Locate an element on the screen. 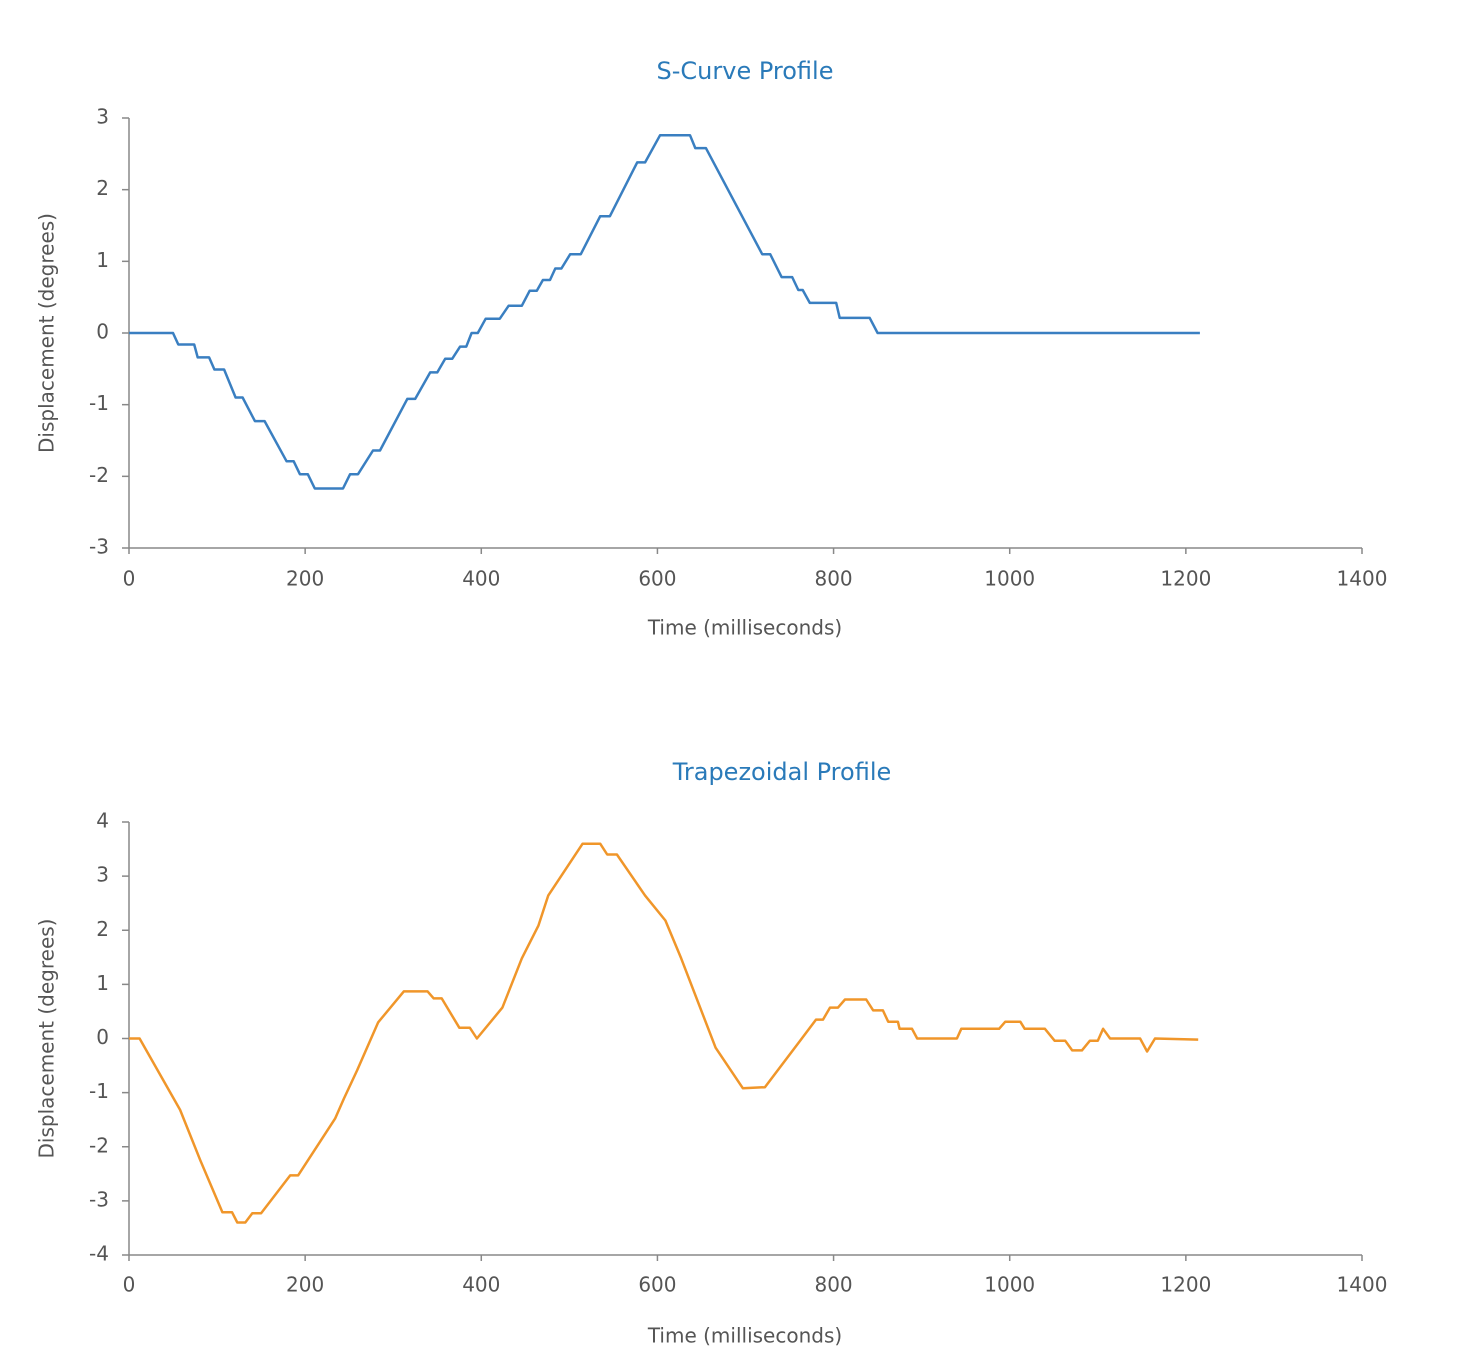 Image resolution: width=1466 pixels, height=1354 pixels. chart-title: Trapezoidal Profile is located at coordinates (782, 772).